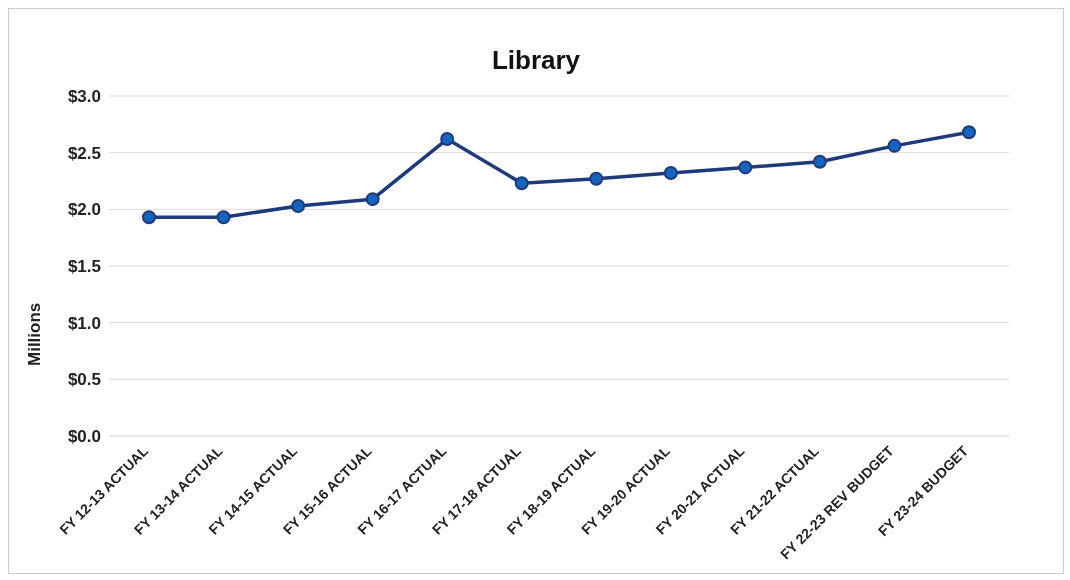 Image resolution: width=1070 pixels, height=580 pixels. Describe the element at coordinates (84, 210) in the screenshot. I see `y-tick-label: $2.0` at that location.